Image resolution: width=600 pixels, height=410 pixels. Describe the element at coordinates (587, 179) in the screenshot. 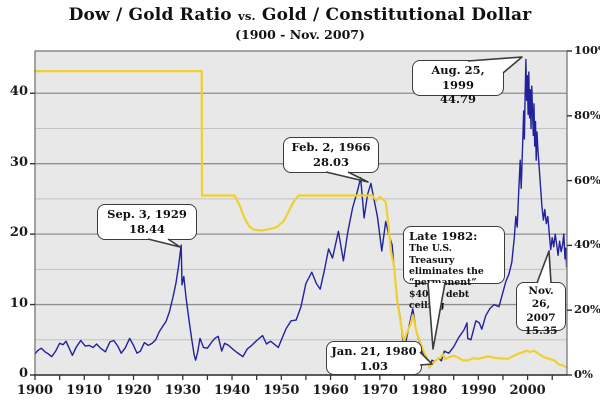

I see `right-axis-tick-label: 60%` at that location.